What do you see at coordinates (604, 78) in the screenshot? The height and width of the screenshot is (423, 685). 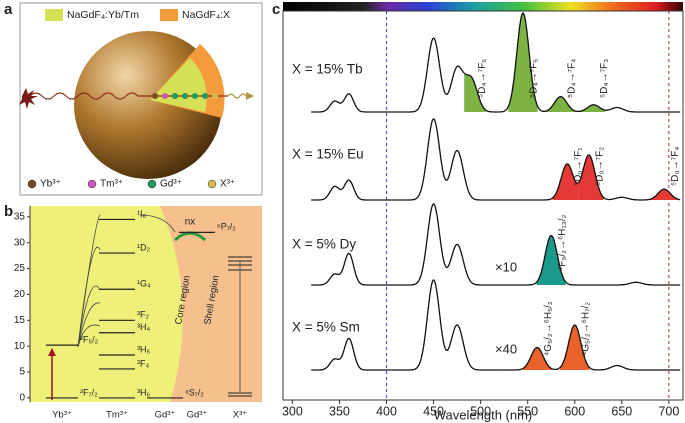 I see `transition-label: ⁵D₄→⁷F₃` at bounding box center [604, 78].